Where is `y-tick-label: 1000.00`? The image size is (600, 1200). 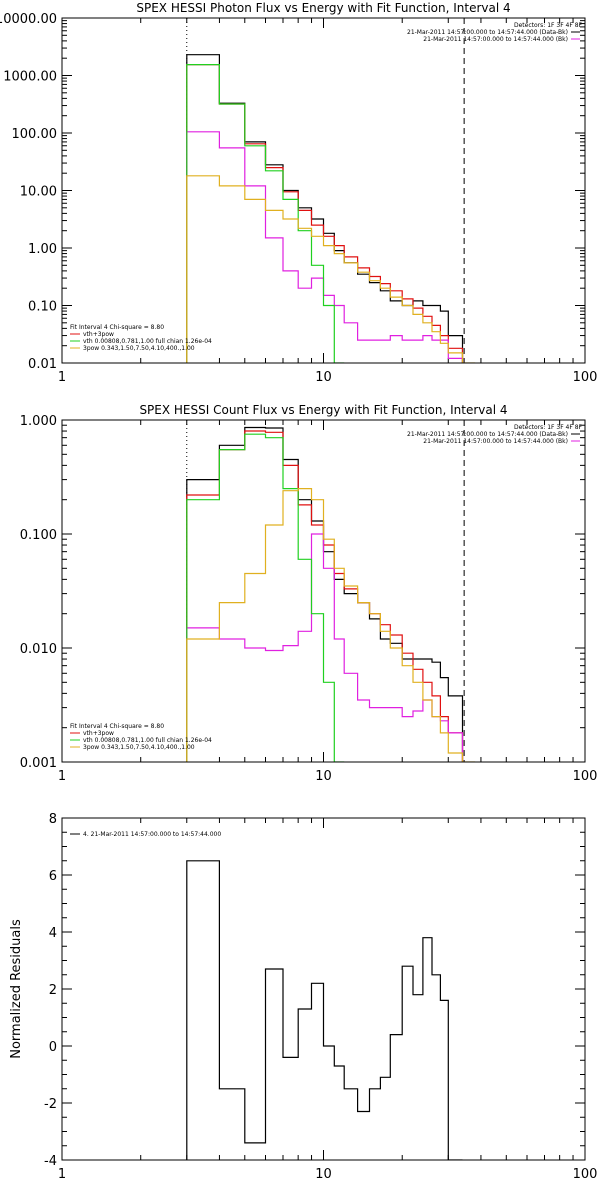
y-tick-label: 1000.00 is located at coordinates (30, 77).